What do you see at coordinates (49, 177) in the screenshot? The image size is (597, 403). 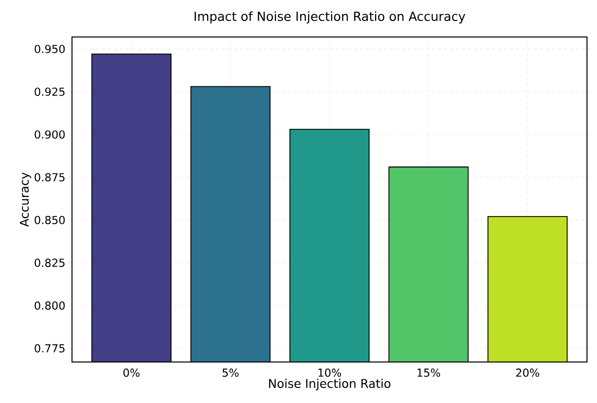 I see `y-tick-label: 0.875` at bounding box center [49, 177].